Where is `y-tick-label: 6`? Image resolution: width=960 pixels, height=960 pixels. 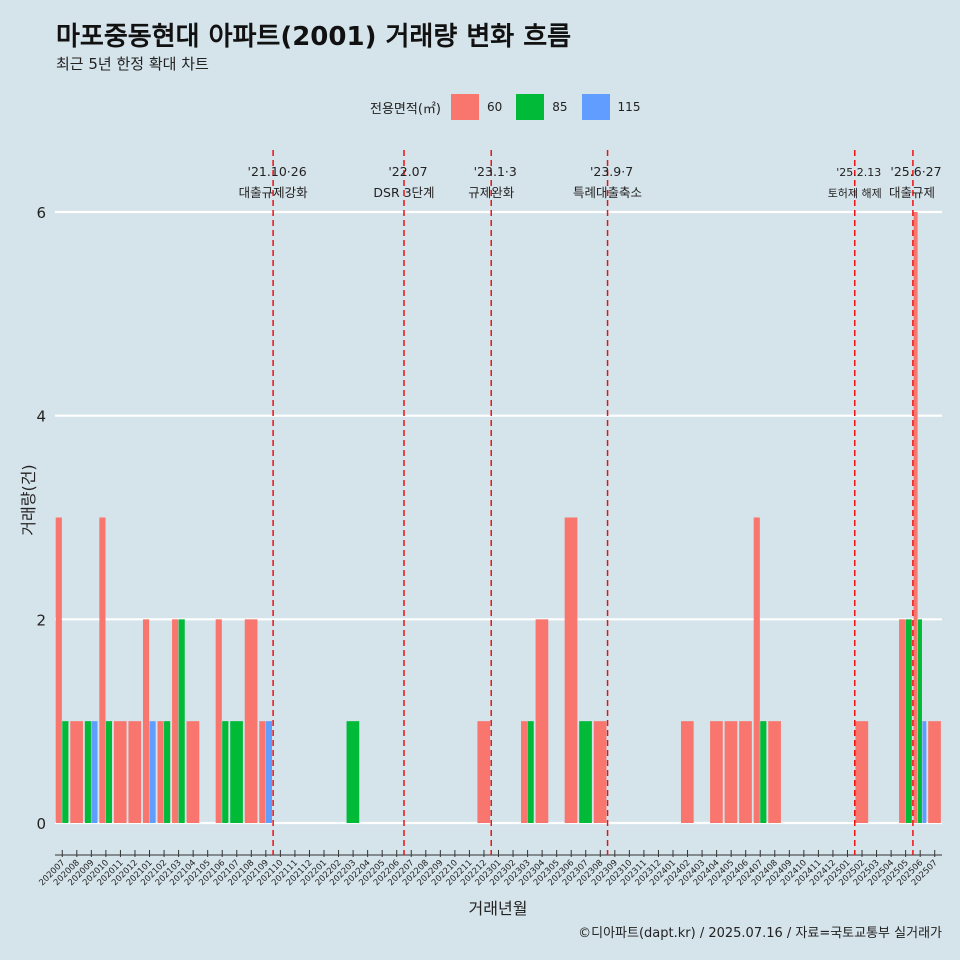
y-tick-label: 6 is located at coordinates (41, 213).